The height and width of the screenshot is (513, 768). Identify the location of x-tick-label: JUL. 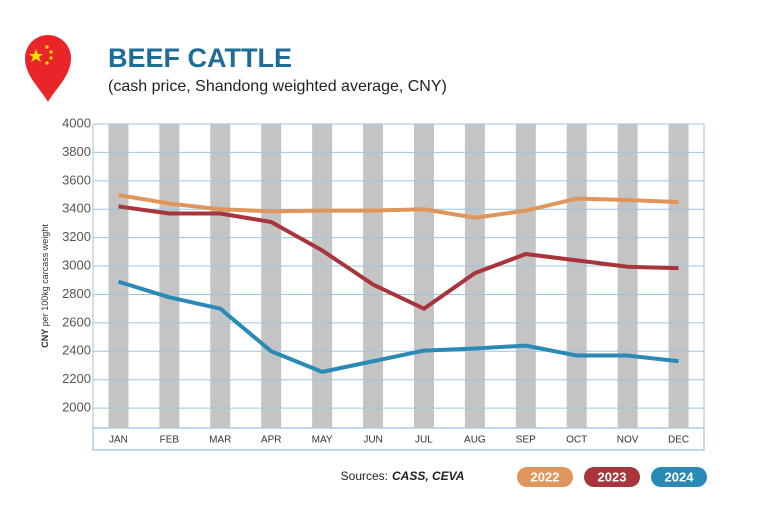
(424, 440).